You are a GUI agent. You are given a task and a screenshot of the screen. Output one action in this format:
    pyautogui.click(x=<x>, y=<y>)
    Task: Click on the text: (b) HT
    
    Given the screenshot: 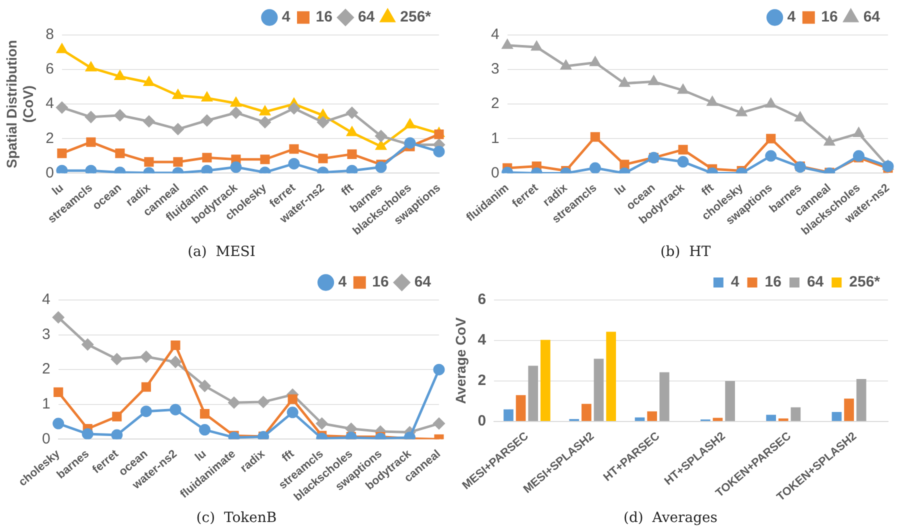 What is the action you would take?
    pyautogui.click(x=686, y=252)
    